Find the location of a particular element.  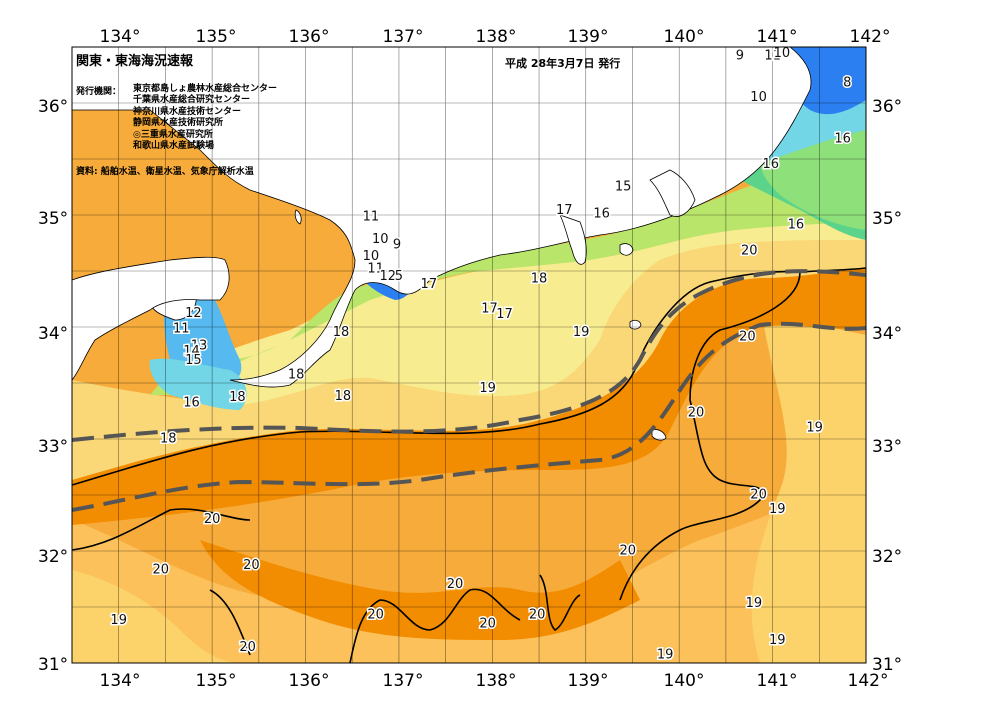

lon-tick-top: 142° is located at coordinates (870, 37).